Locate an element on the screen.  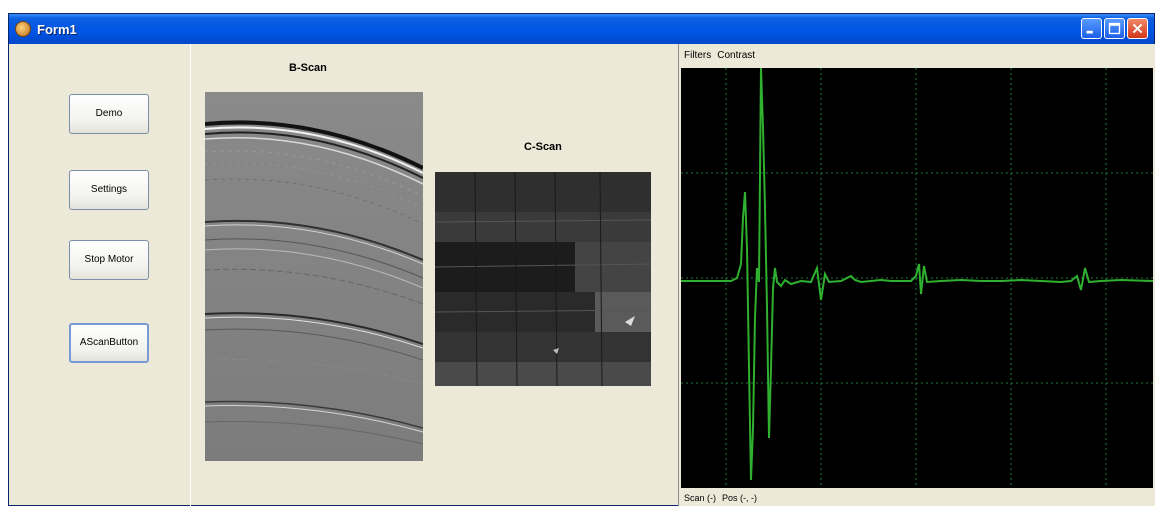
maximize-icon is located at coordinates (1114, 28).